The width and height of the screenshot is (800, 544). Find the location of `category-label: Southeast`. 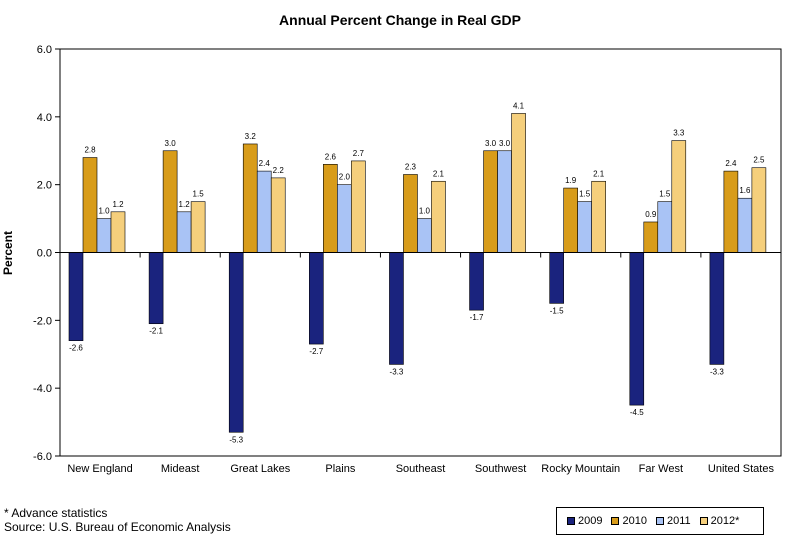

category-label: Southeast is located at coordinates (421, 469).